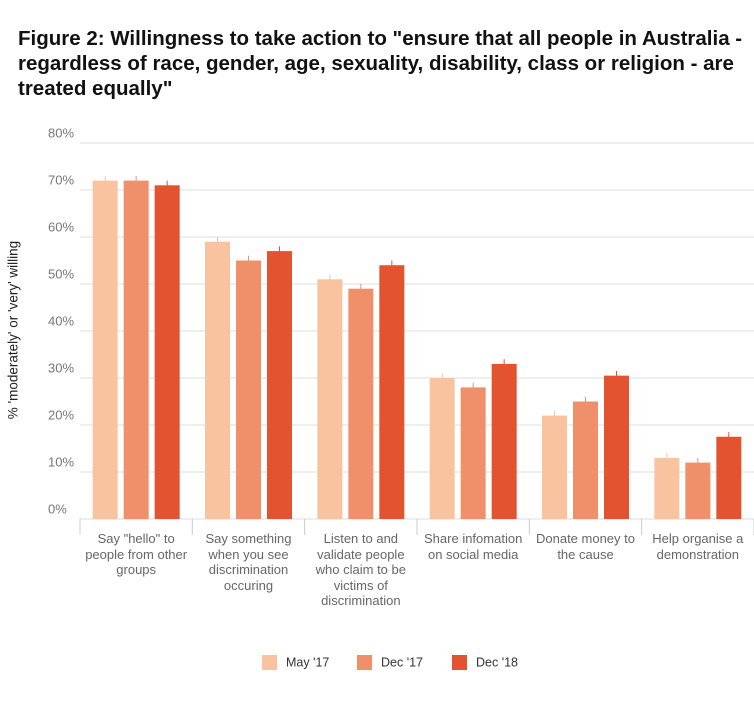  Describe the element at coordinates (61, 461) in the screenshot. I see `y-tick-label: 10%` at that location.